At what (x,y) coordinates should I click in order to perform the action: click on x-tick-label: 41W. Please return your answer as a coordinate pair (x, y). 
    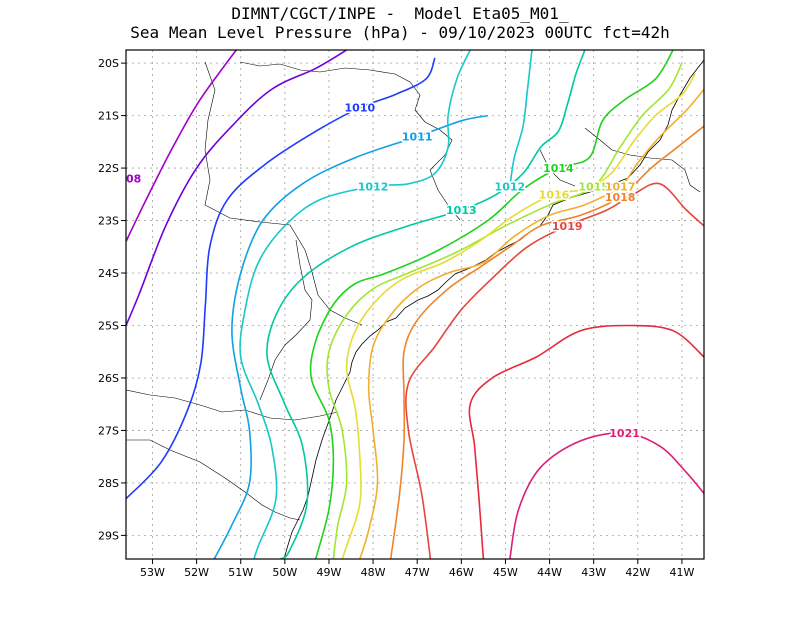
    Looking at the image, I should click on (682, 572).